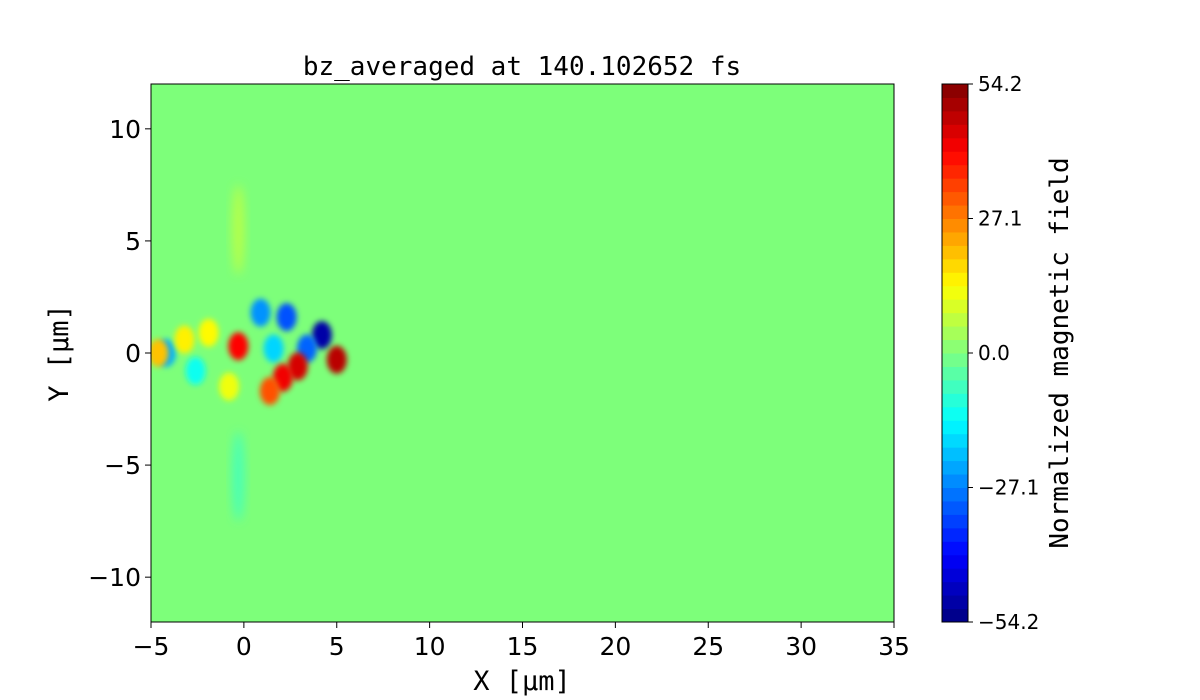  I want to click on colorbar-ticks: 54.2 27.1 0.0 −27.1 −54.2, so click(1003, 353).